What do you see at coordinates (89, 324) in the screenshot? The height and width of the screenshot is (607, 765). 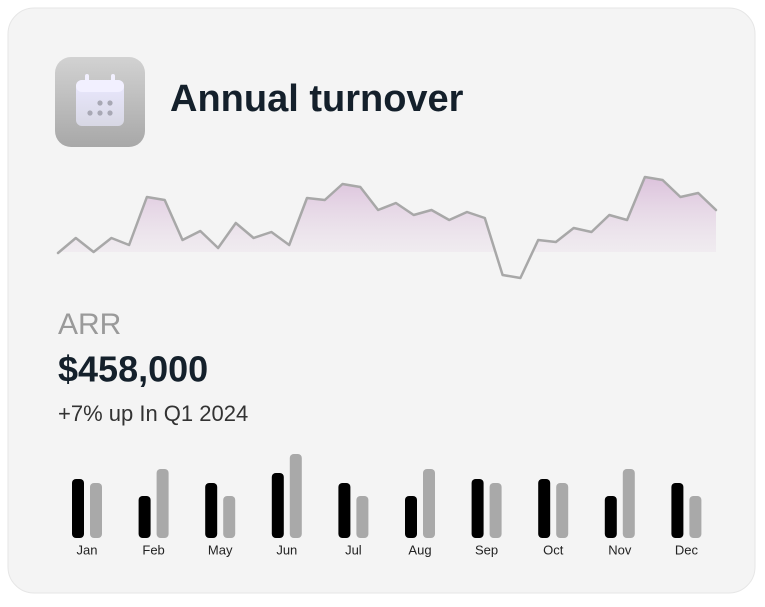 I see `metric-label: ARR` at bounding box center [89, 324].